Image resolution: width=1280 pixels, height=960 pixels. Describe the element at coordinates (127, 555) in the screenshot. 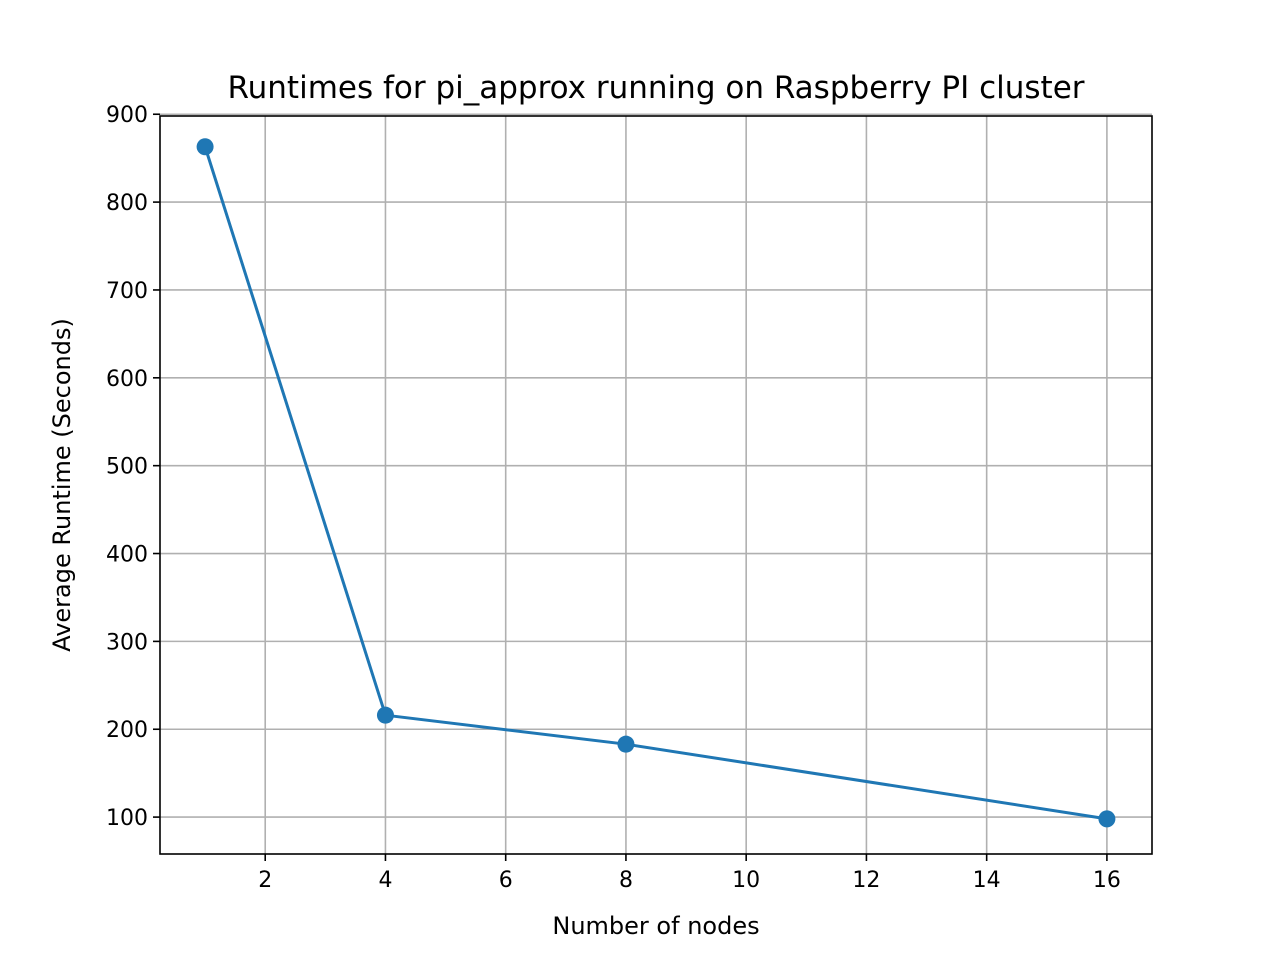

I see `y-tick-label: 400` at that location.